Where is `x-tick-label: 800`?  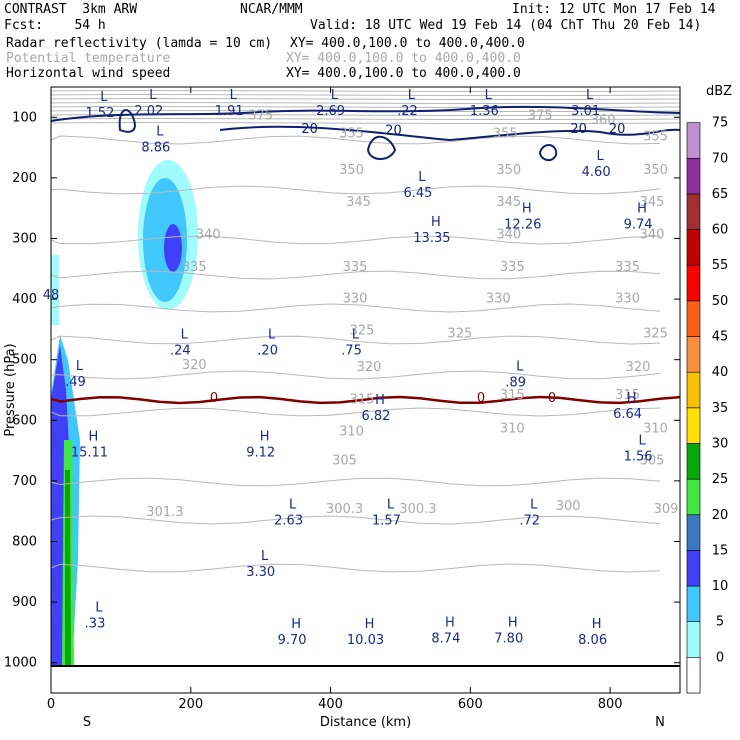 x-tick-label: 800 is located at coordinates (610, 704).